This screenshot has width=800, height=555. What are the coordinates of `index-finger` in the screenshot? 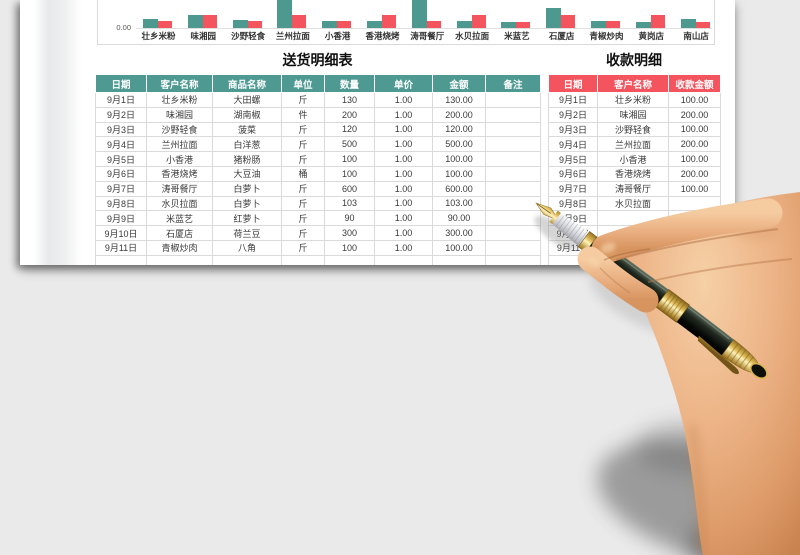 It's located at (687, 231).